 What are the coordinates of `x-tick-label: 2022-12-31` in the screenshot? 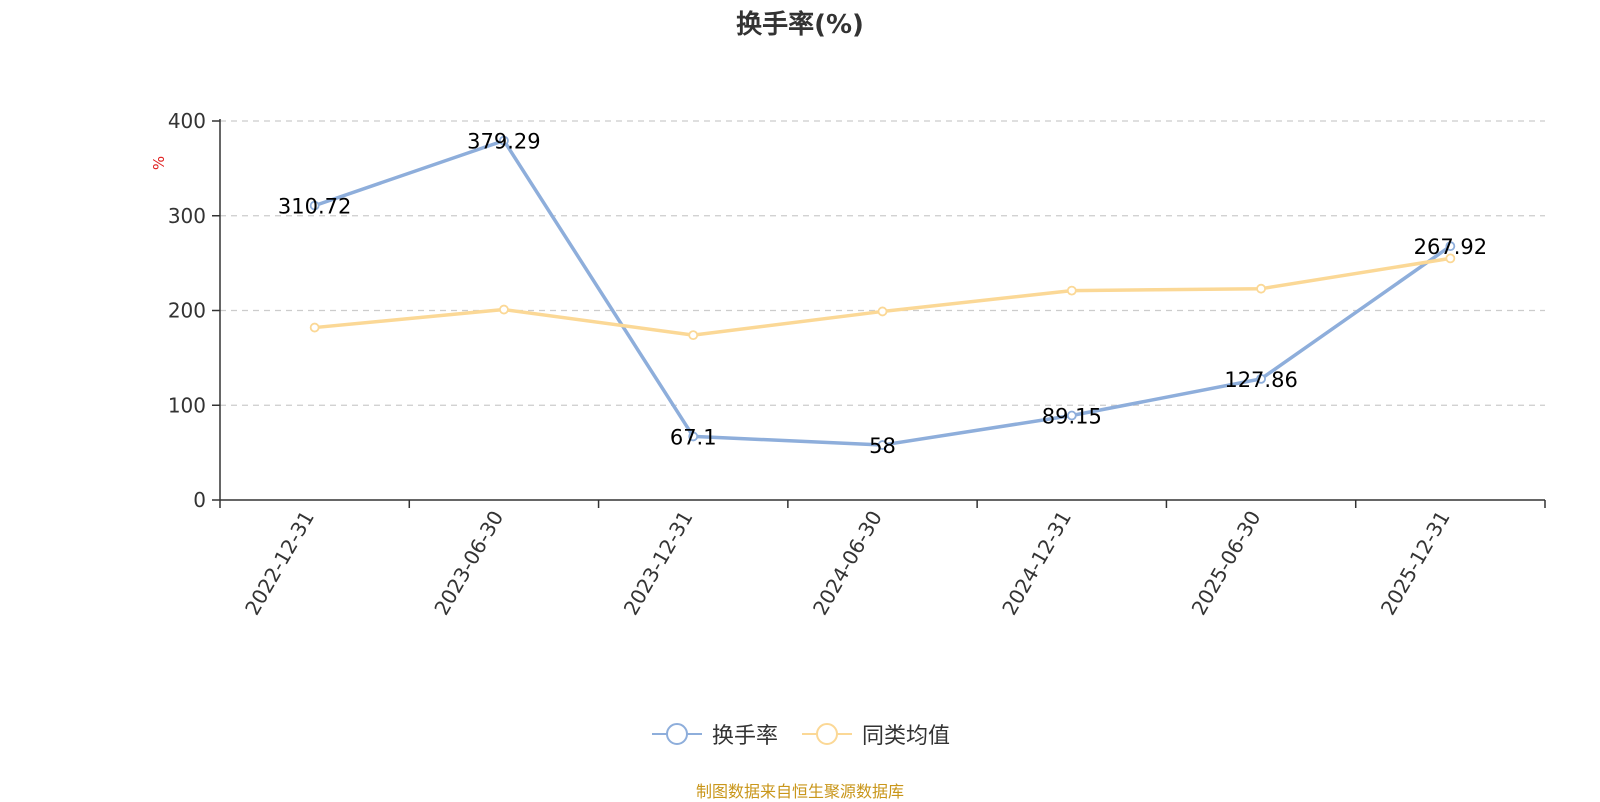 It's located at (279, 563).